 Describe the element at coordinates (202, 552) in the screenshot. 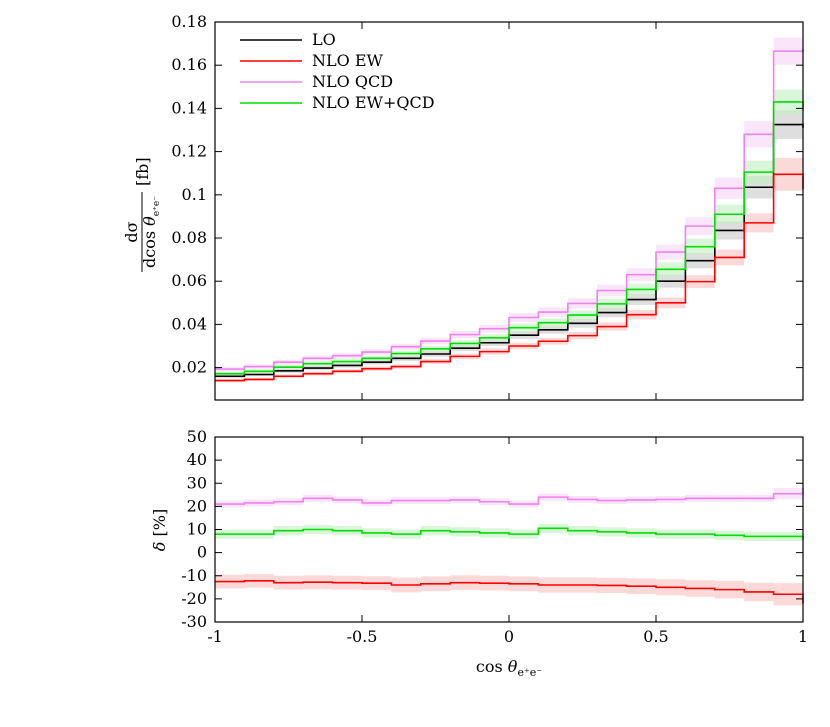

I see `ratio-ytick-label-3: 0` at that location.